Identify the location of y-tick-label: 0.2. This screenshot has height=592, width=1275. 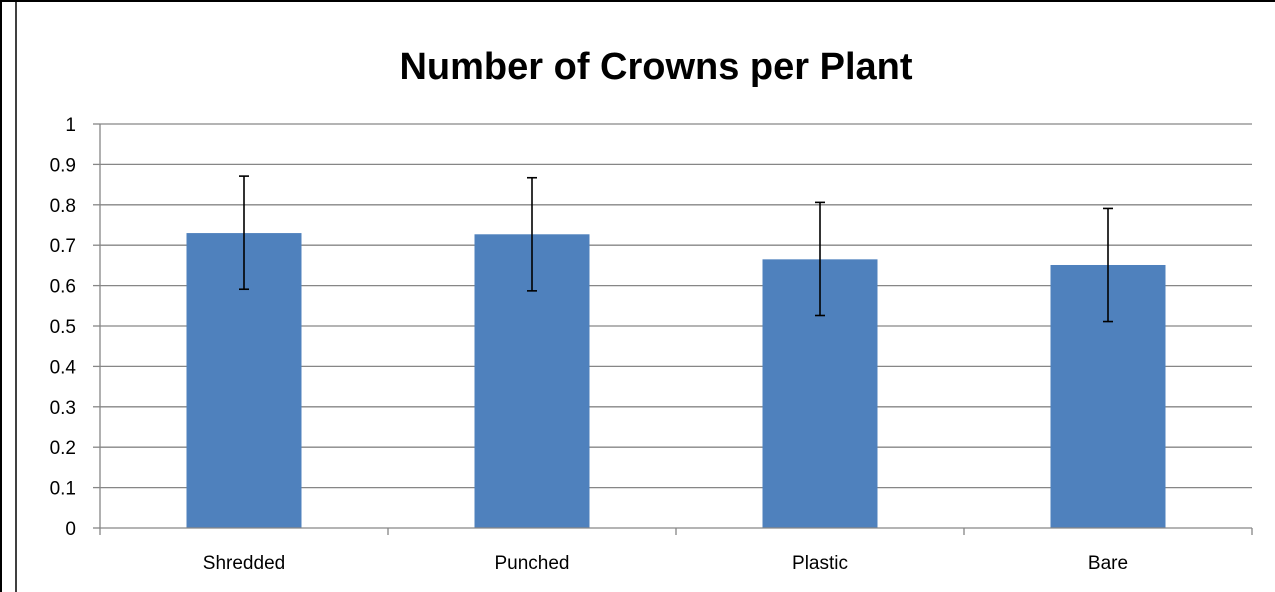
(63, 448).